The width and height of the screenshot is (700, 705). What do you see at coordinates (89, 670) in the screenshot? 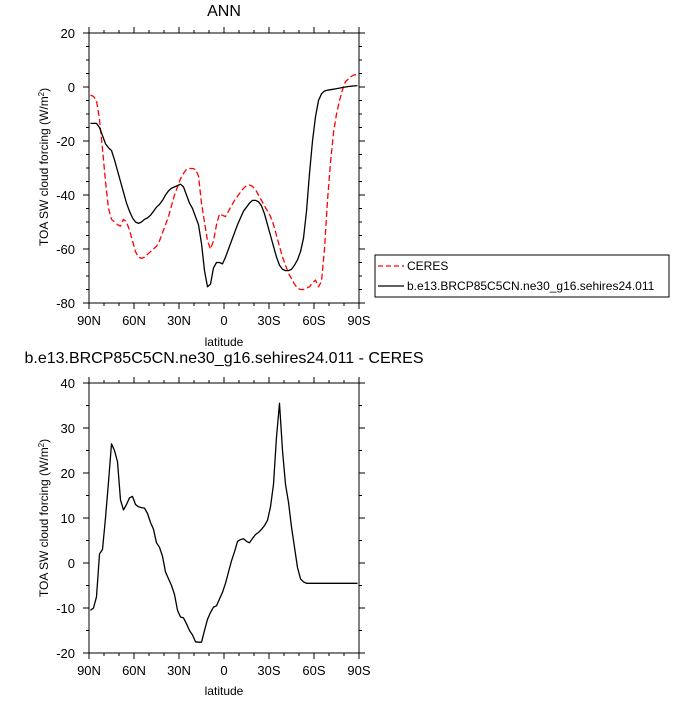
I see `bottom-x-tick-label: 90N` at bounding box center [89, 670].